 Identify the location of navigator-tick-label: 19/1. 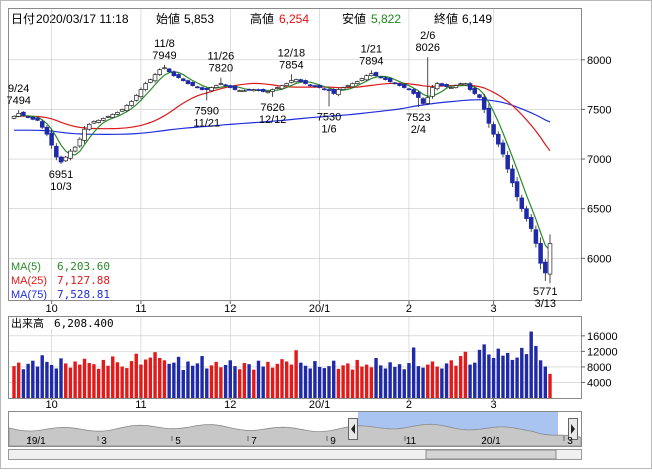
(36, 441).